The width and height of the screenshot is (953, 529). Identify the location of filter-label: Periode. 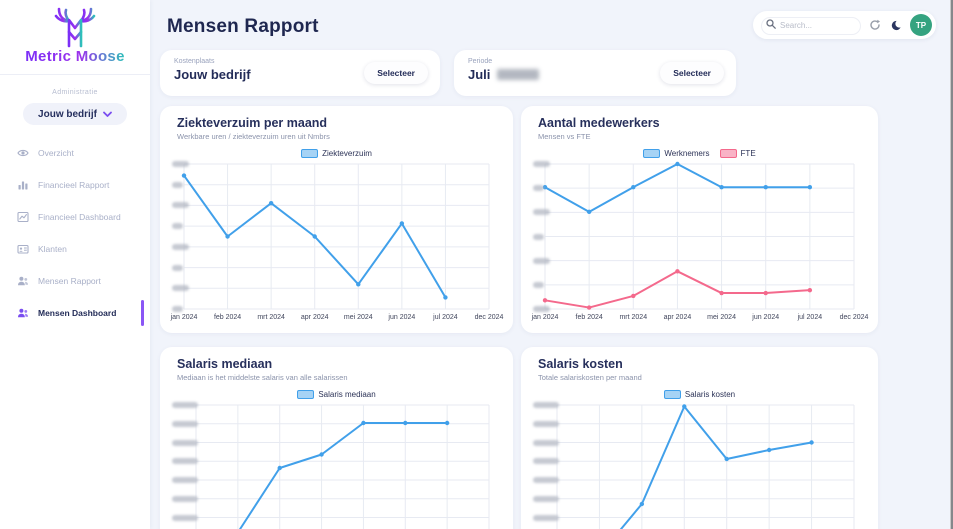
(480, 61).